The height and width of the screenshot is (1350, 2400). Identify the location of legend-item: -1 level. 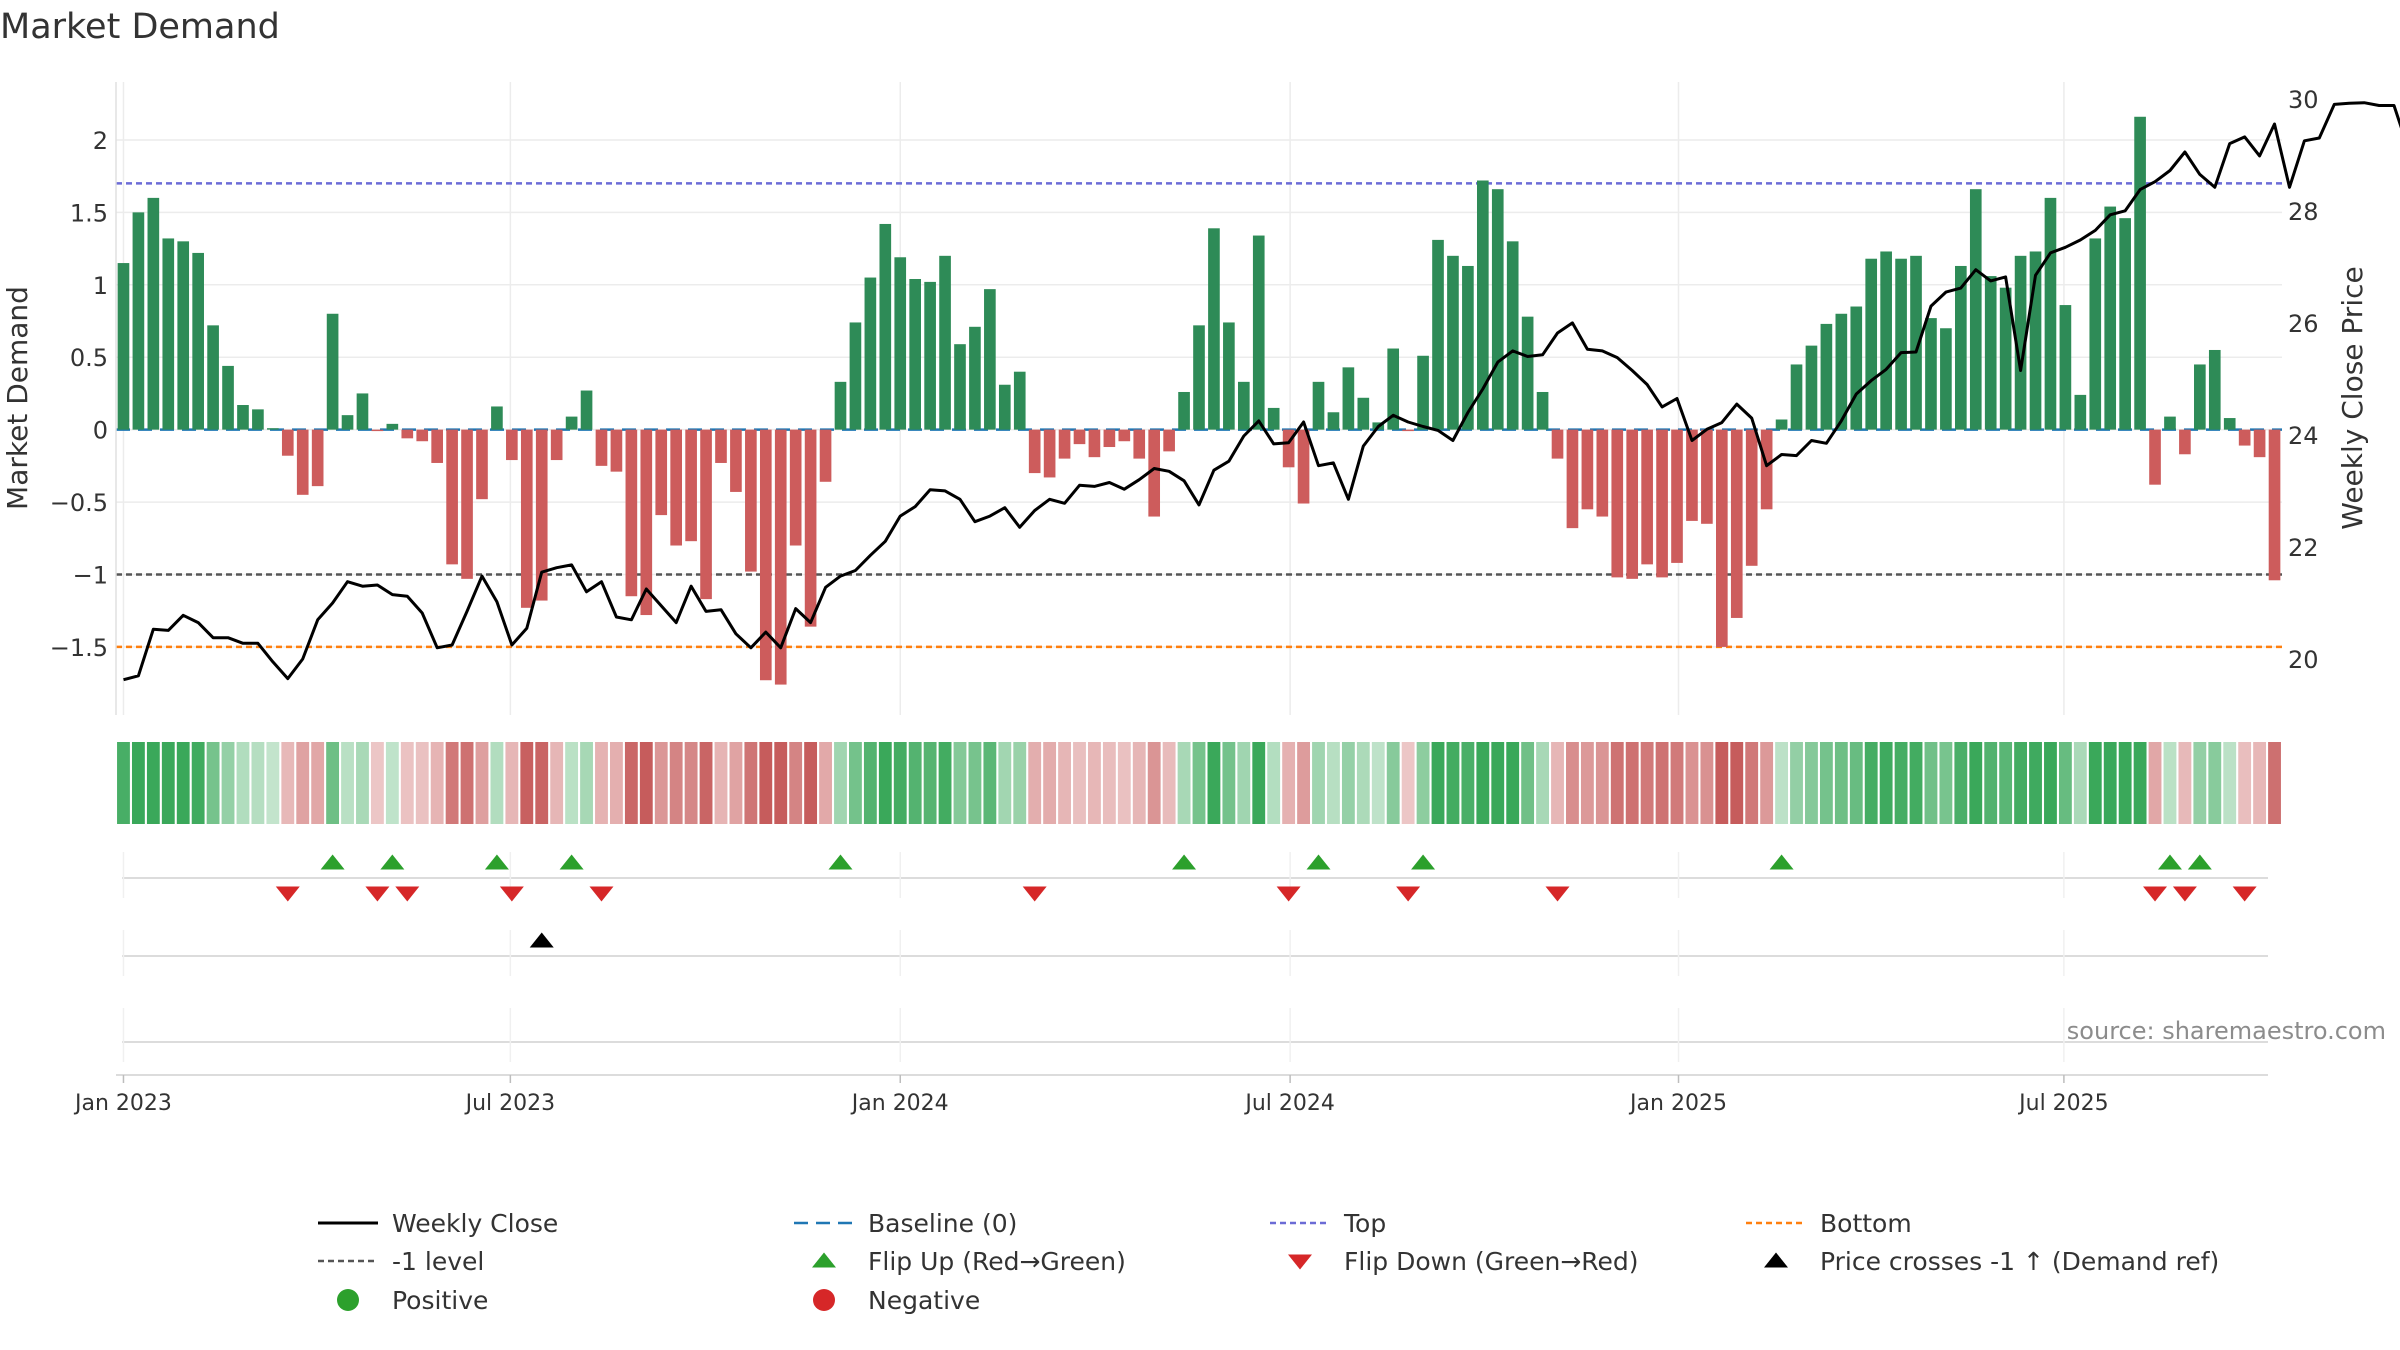
(401, 1261).